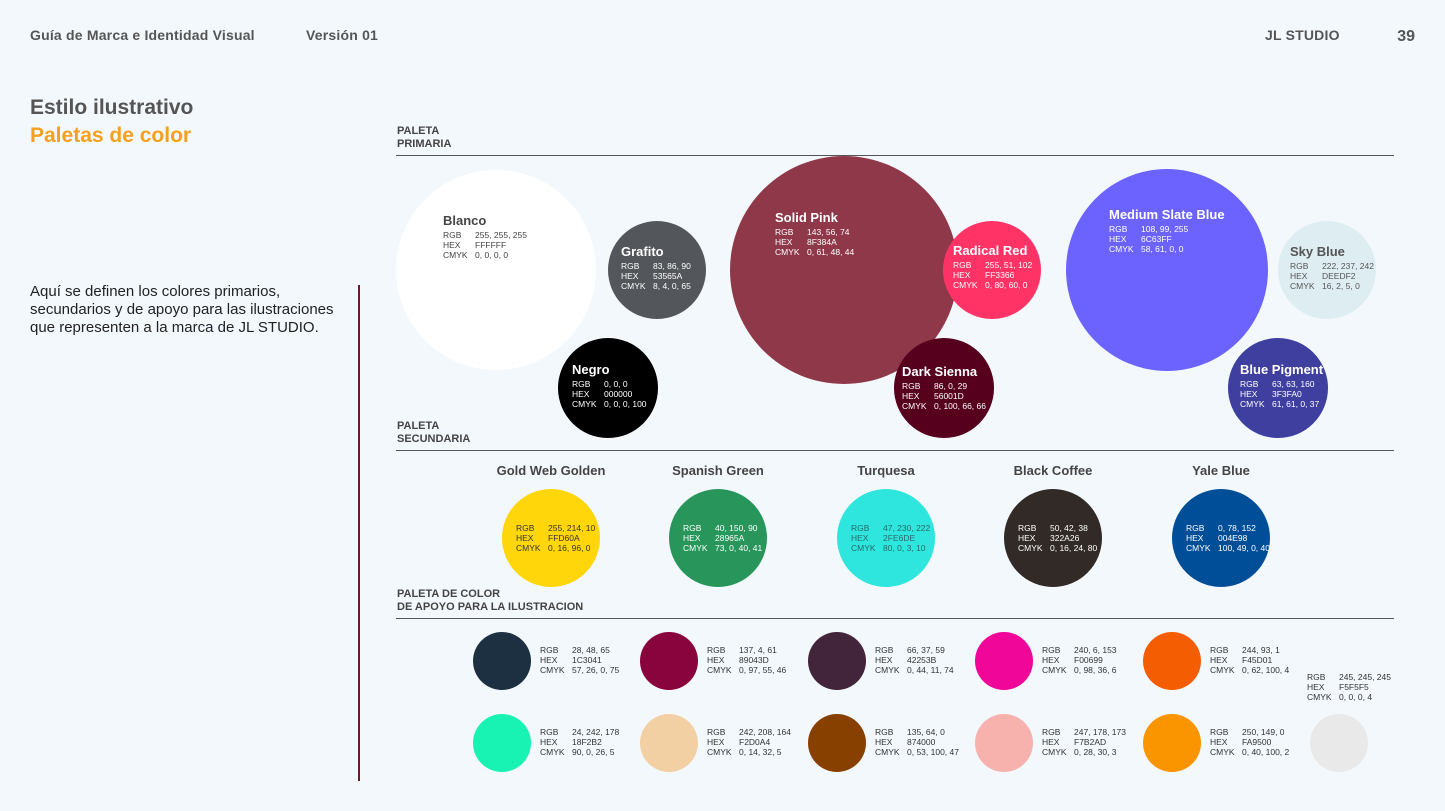 This screenshot has height=811, width=1445. What do you see at coordinates (1249, 742) in the screenshot?
I see `support-info-fa9500: RGB 250, 149, 0 HEX FA9500 CMYK 0, 40, 100, 2` at bounding box center [1249, 742].